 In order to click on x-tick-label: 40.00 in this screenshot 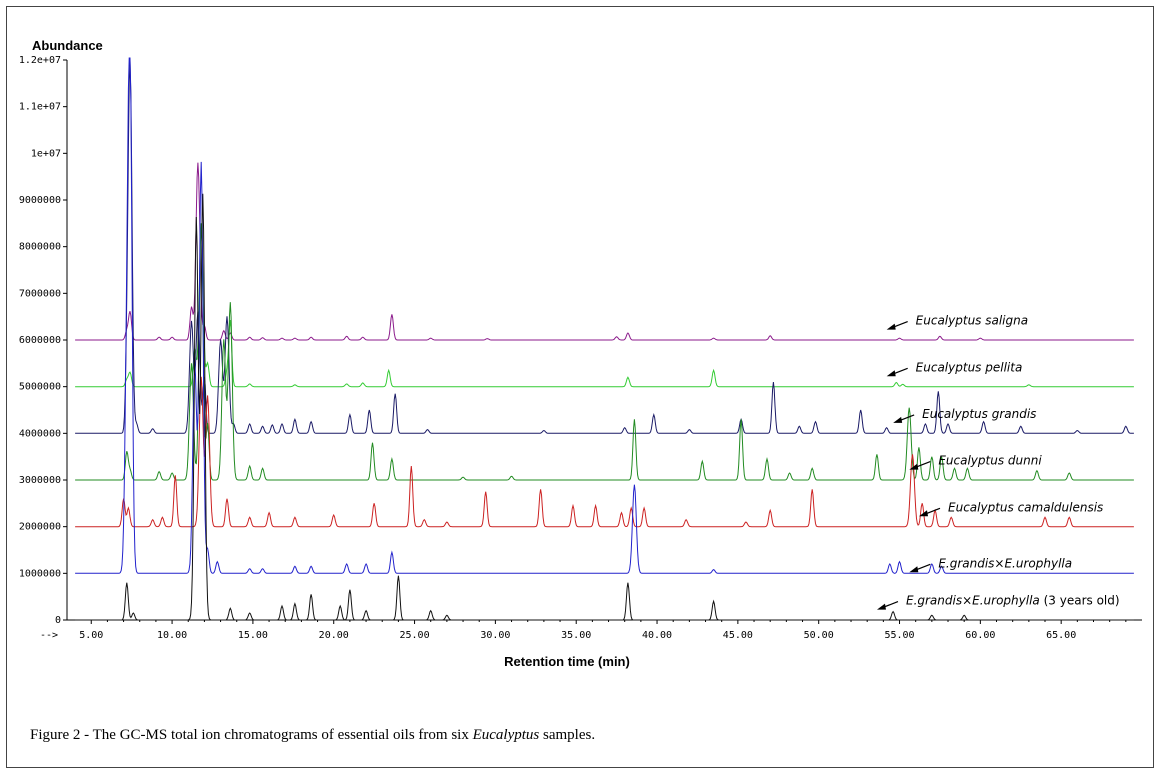, I will do `click(657, 635)`.